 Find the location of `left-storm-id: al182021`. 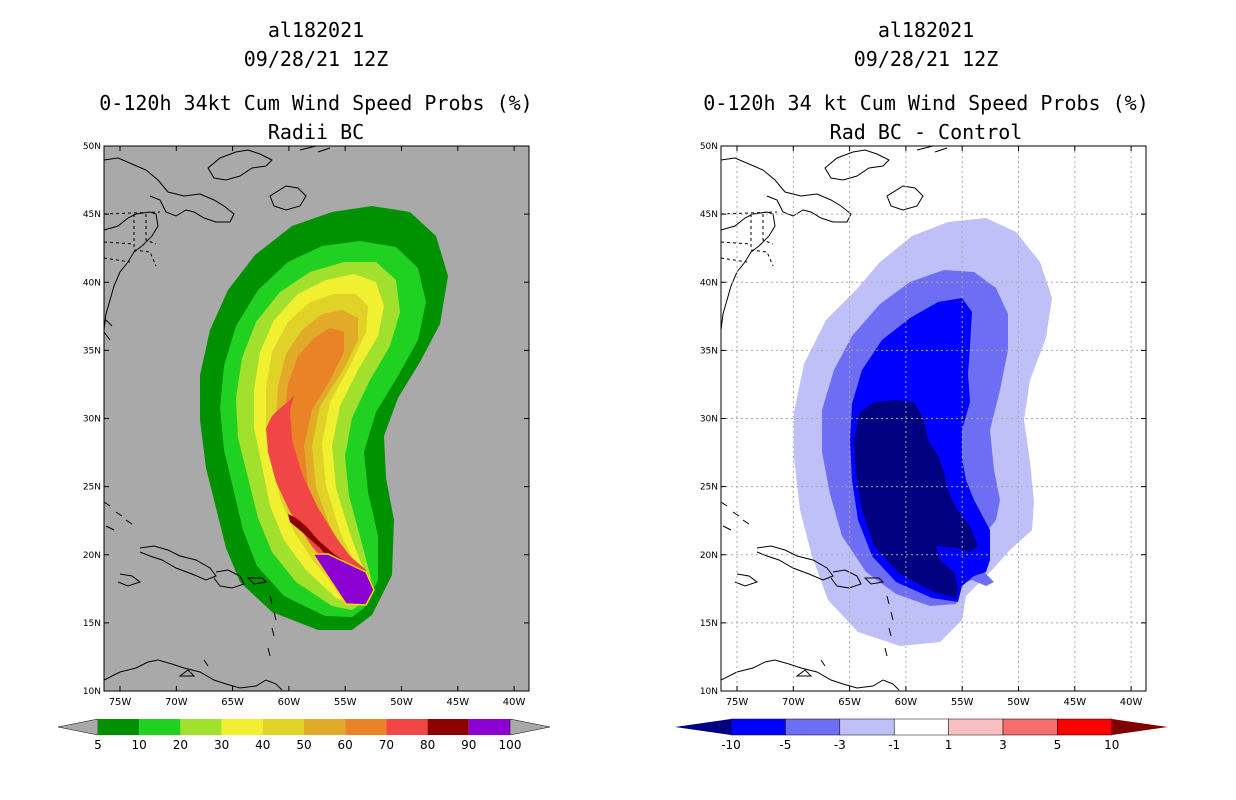

left-storm-id: al182021 is located at coordinates (316, 30).